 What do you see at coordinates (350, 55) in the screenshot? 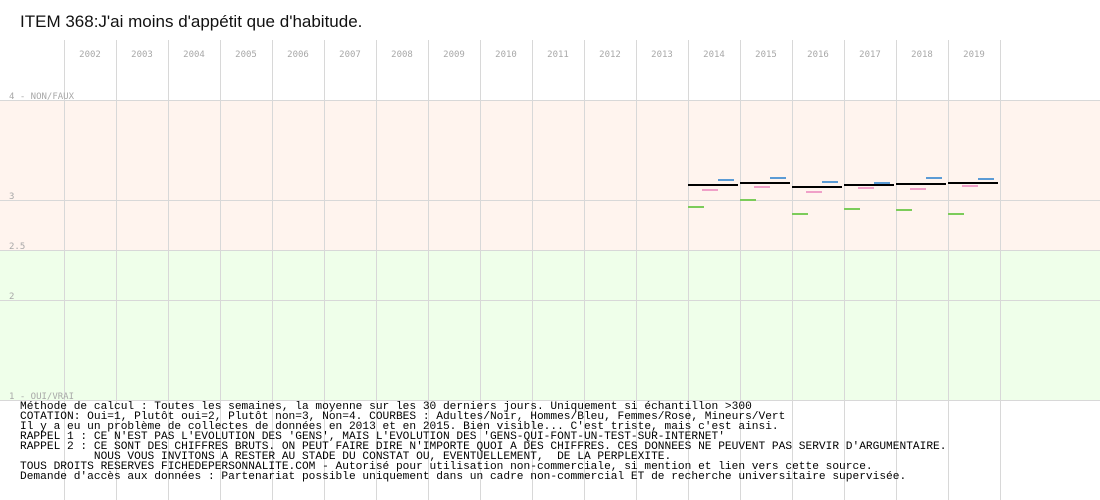
I see `x-tick-label: 2007` at bounding box center [350, 55].